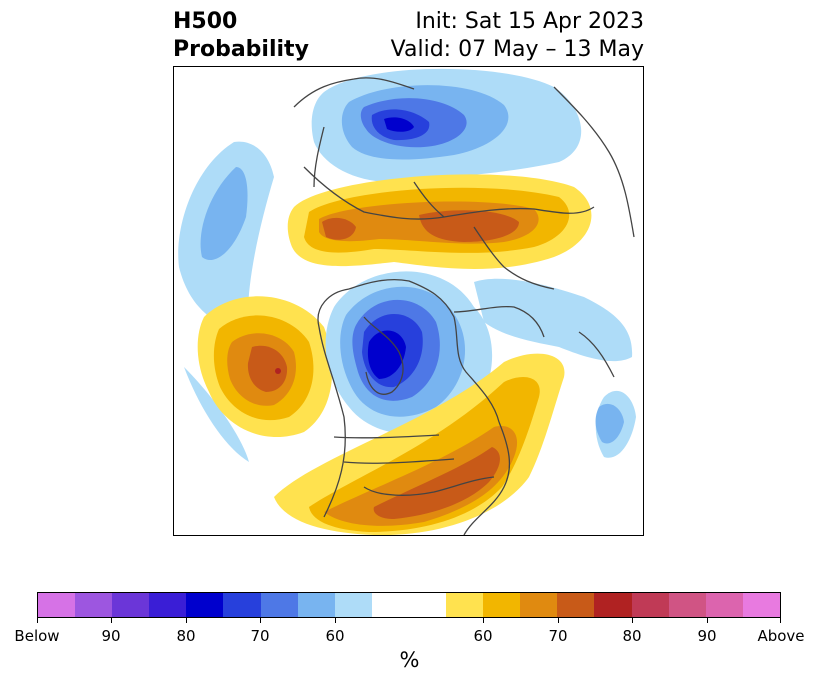 The height and width of the screenshot is (686, 819). I want to click on valid-period: Valid: 07 May – 13 May, so click(517, 49).